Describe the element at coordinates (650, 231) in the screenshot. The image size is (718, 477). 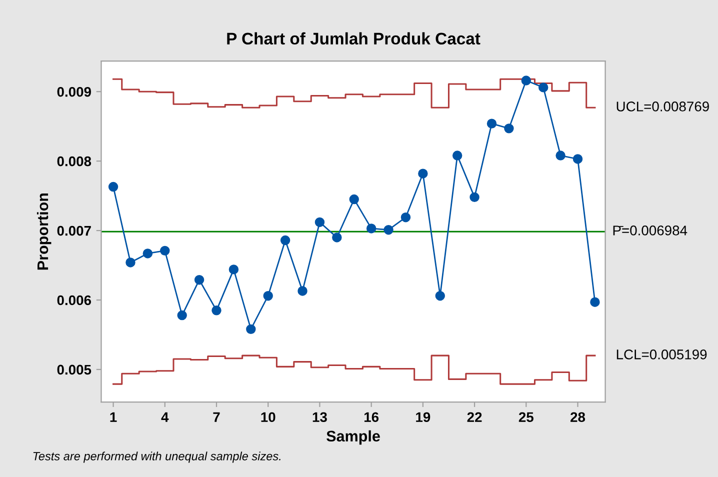
I see `ref-line-label: P̄=0.006984` at that location.